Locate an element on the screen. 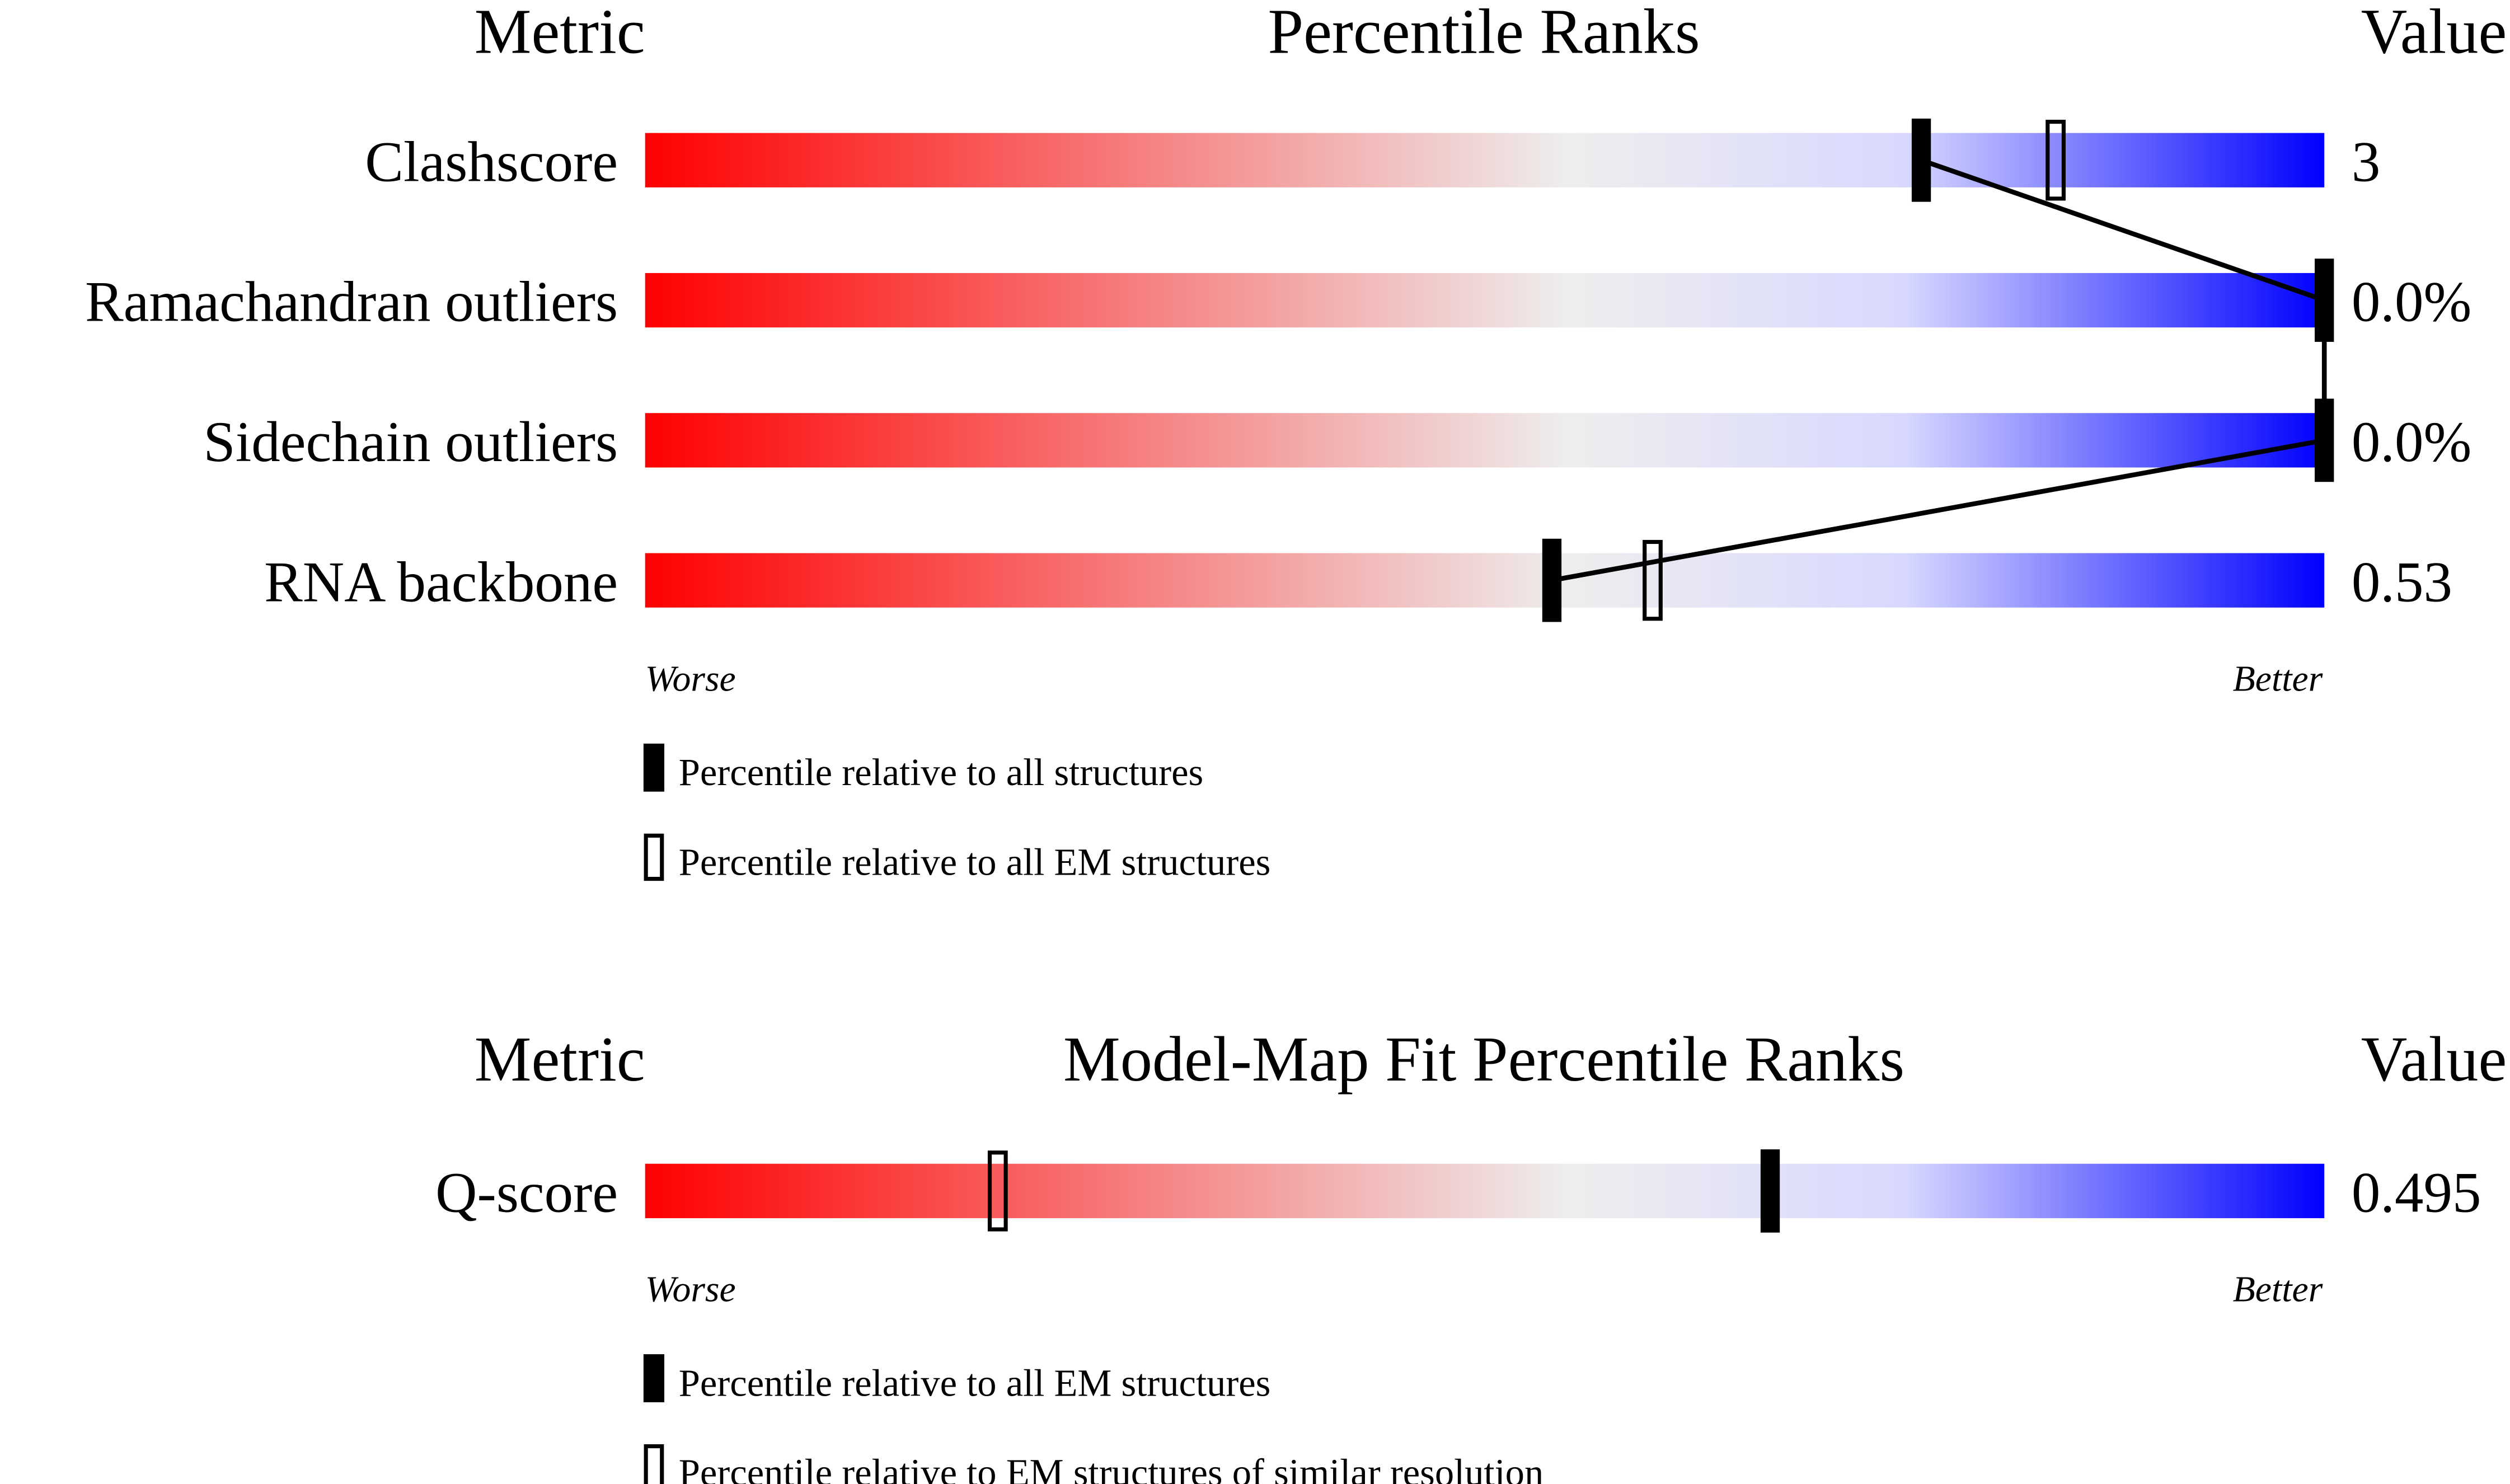  metric-label: Sidechain outliers is located at coordinates (411, 442).